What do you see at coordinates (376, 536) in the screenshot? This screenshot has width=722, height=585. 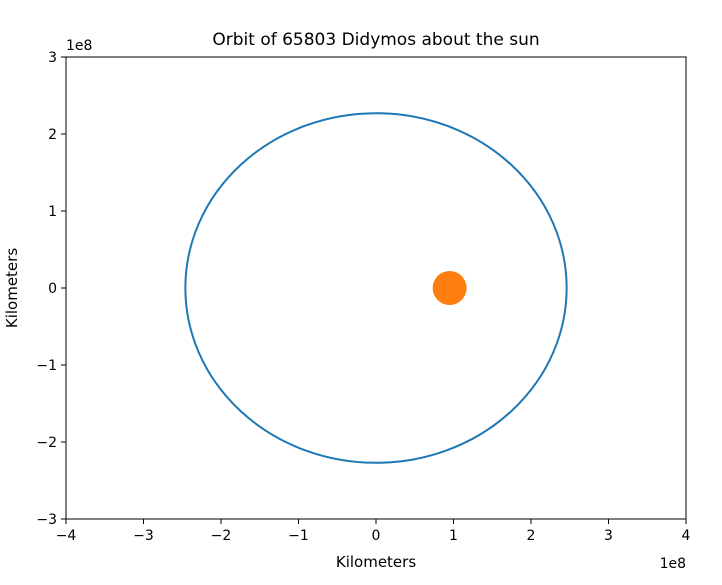 I see `x-tick-label: 0` at bounding box center [376, 536].